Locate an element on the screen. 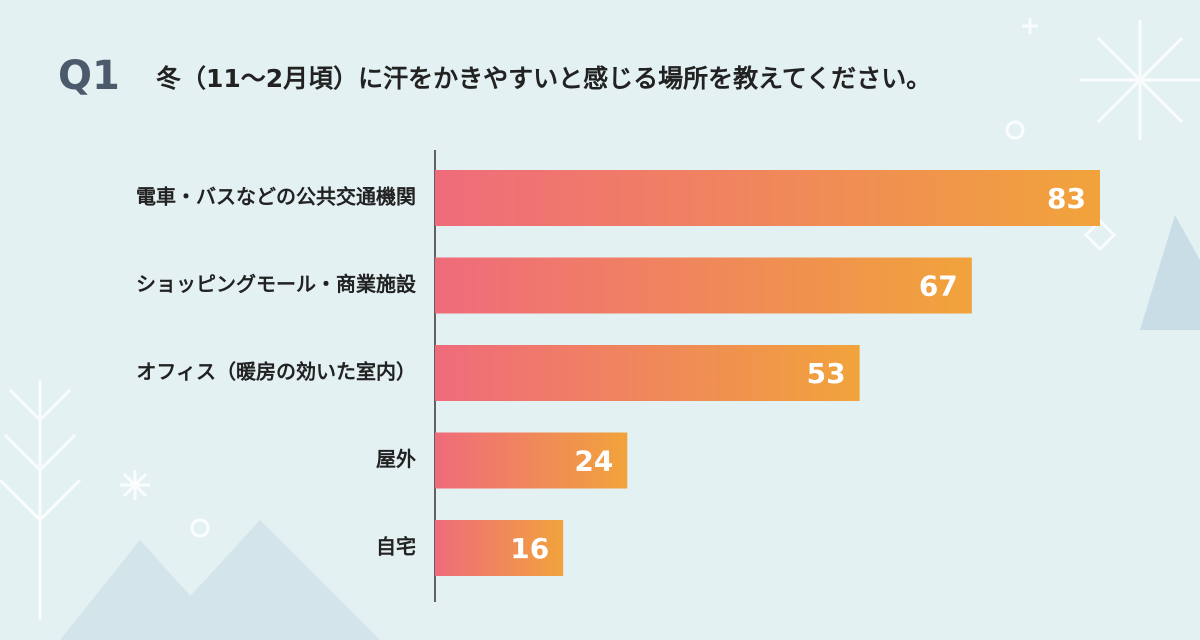 Image resolution: width=1200 pixels, height=640 pixels. value-label: 83 is located at coordinates (1066, 198).